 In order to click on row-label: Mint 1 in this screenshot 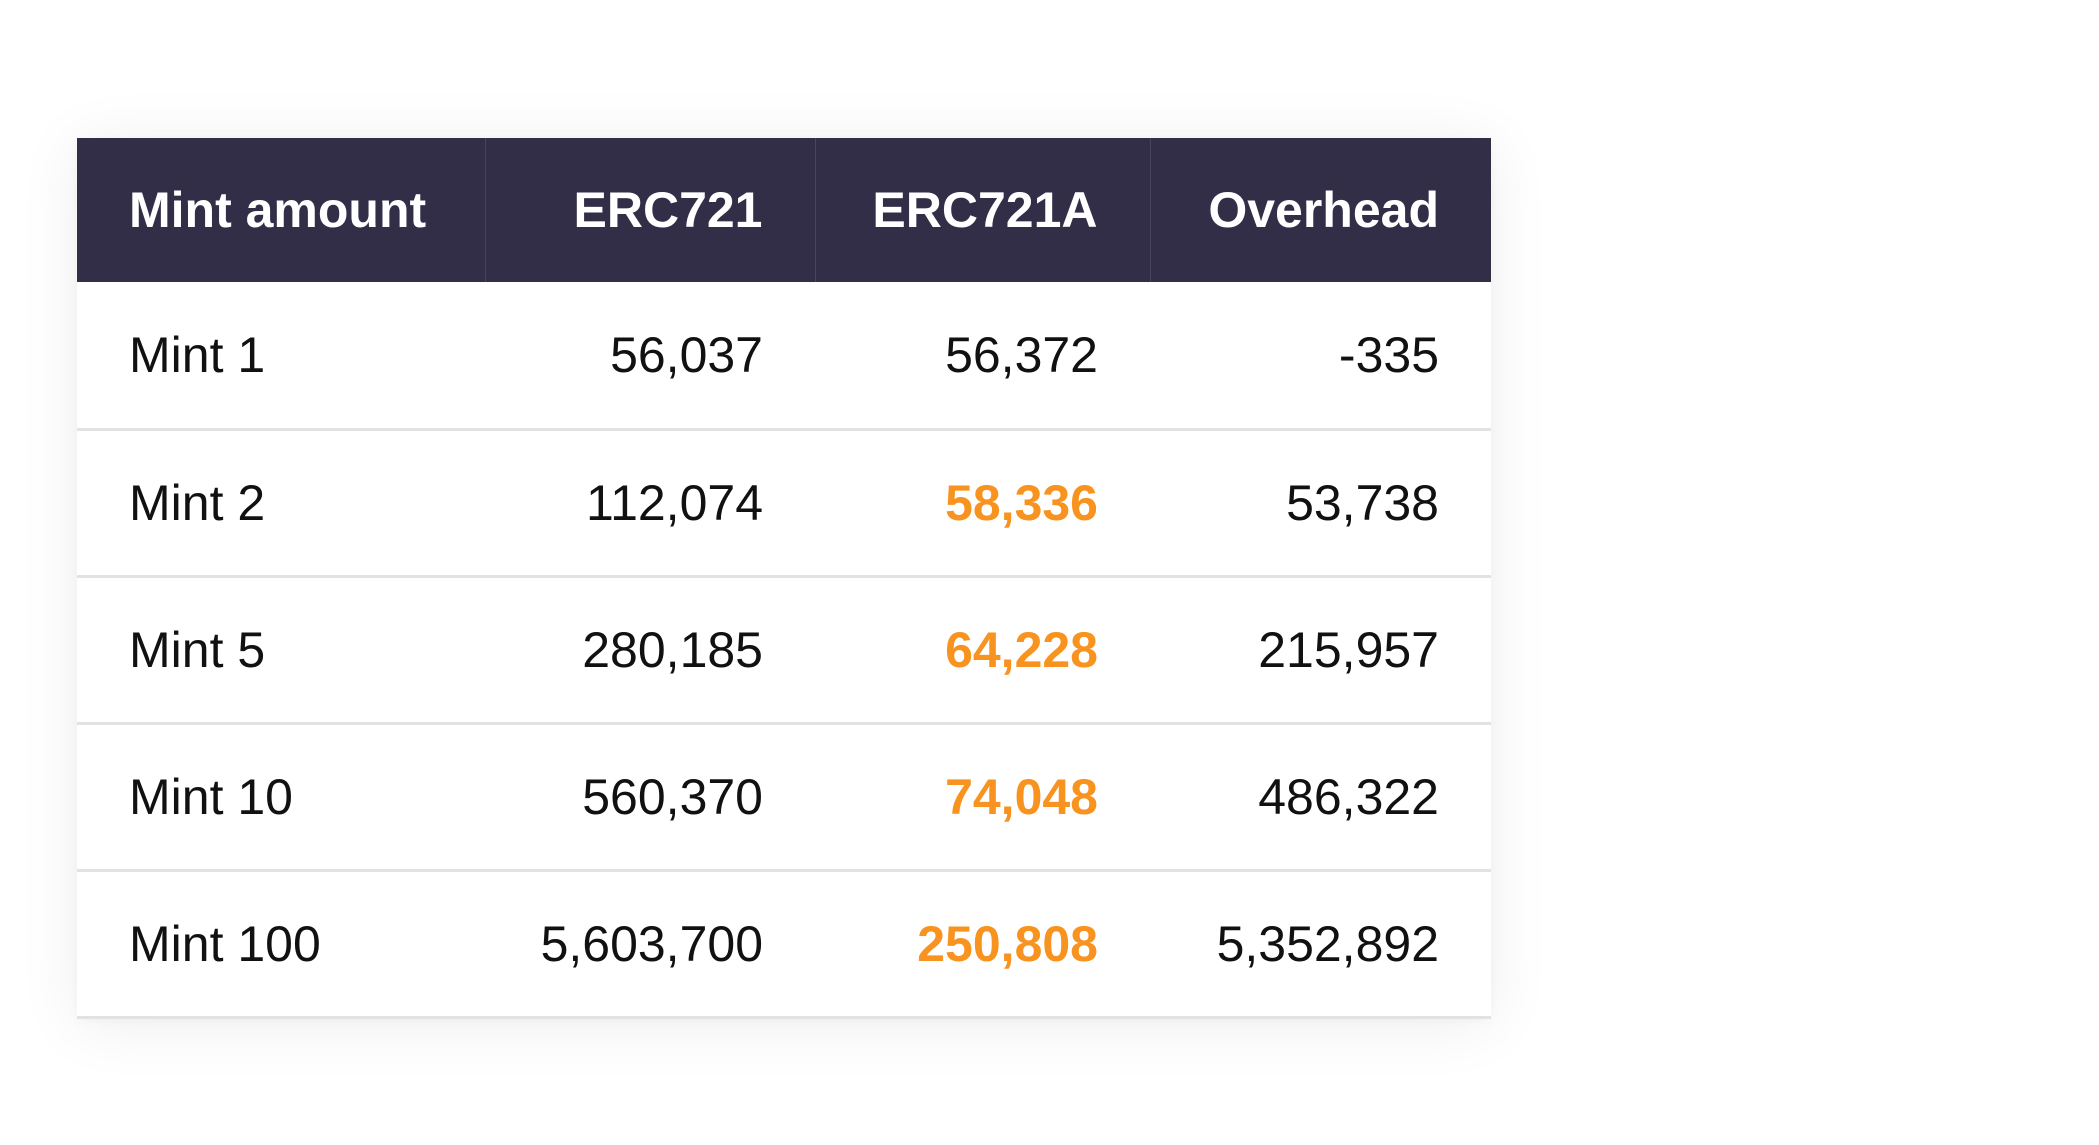, I will do `click(197, 354)`.